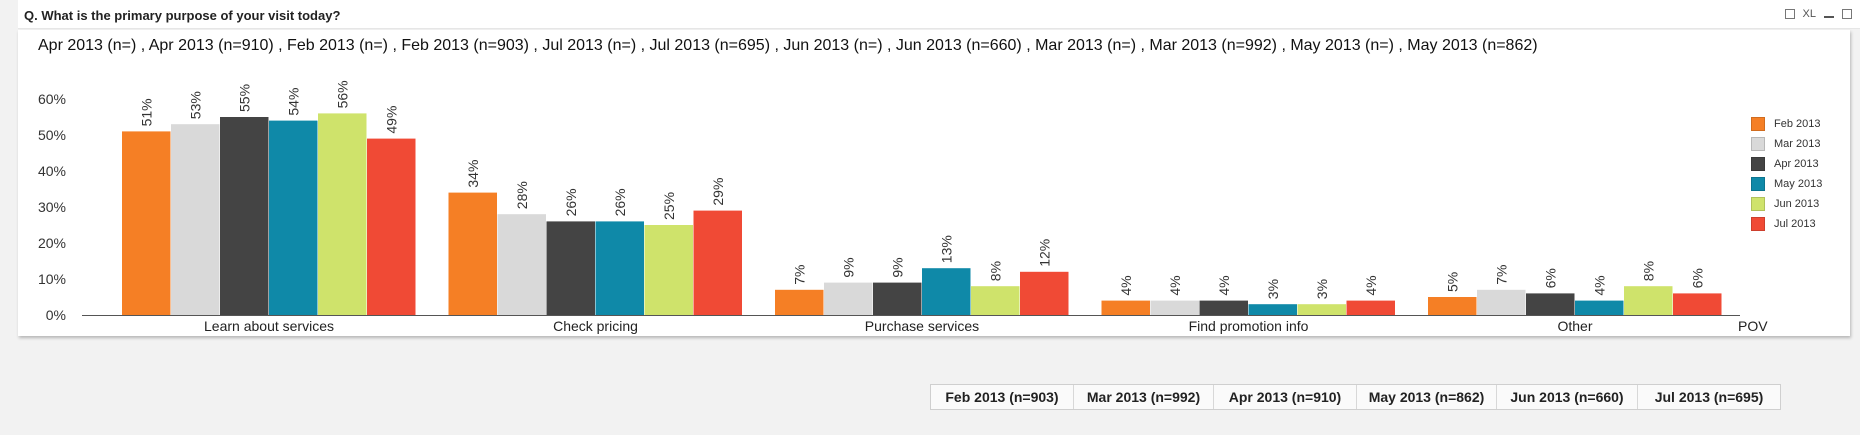 The image size is (1860, 435). Describe the element at coordinates (1567, 397) in the screenshot. I see `sample-size-cell: Jun 2013 (n=660)` at that location.